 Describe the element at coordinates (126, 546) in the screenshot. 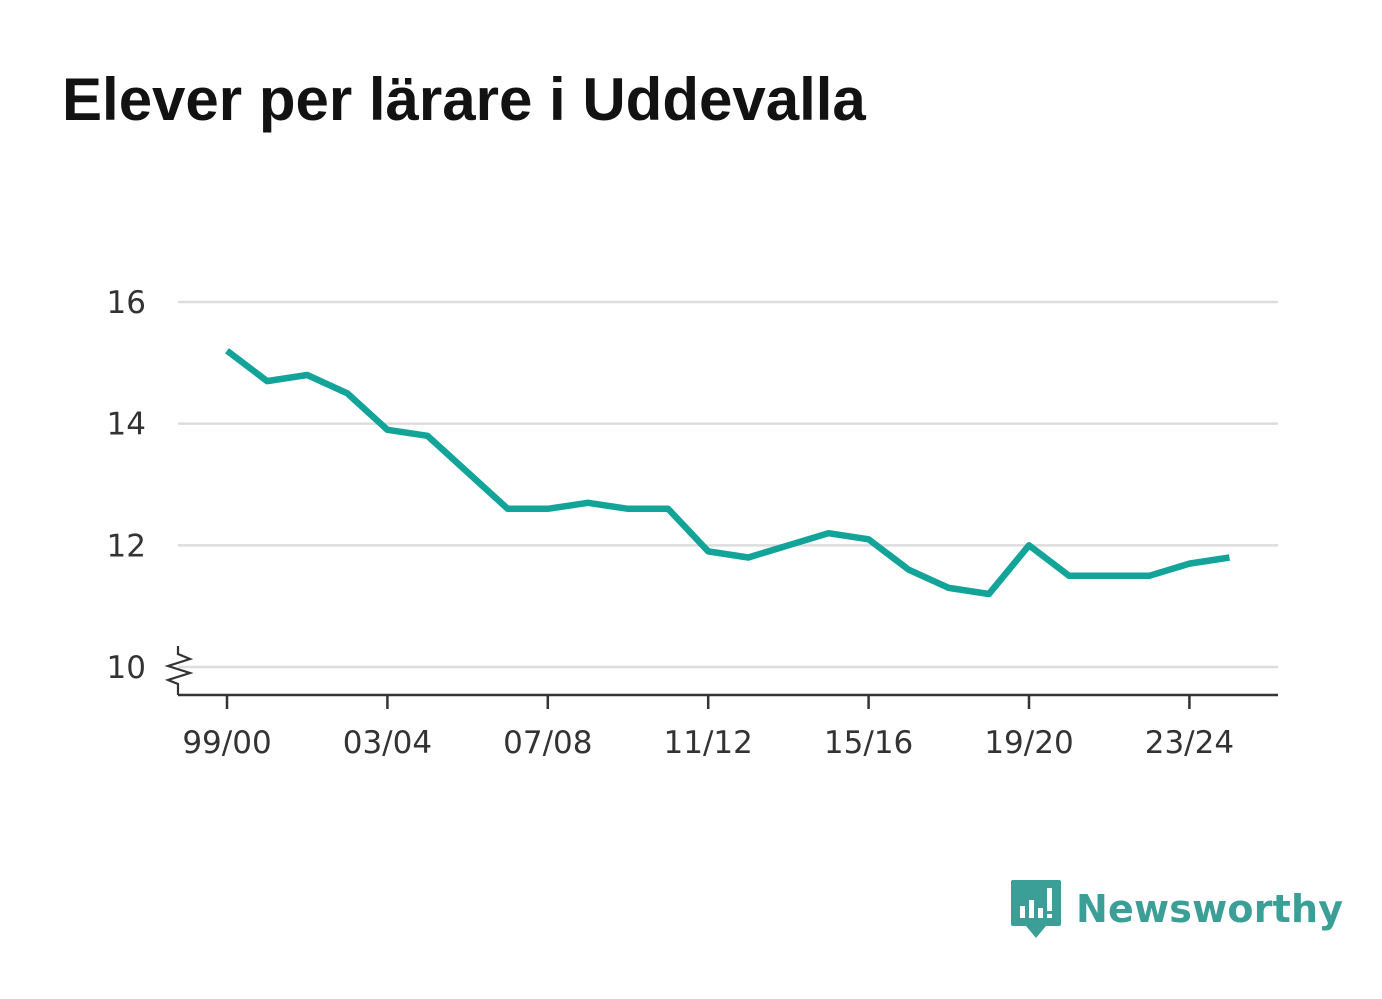

I see `y-tick-label-12: 12` at that location.